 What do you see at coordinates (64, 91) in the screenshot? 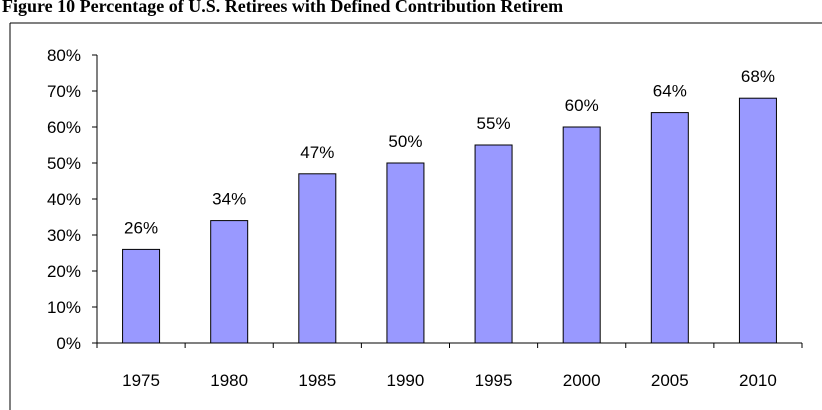
I see `y-tick-label: 70%` at bounding box center [64, 91].